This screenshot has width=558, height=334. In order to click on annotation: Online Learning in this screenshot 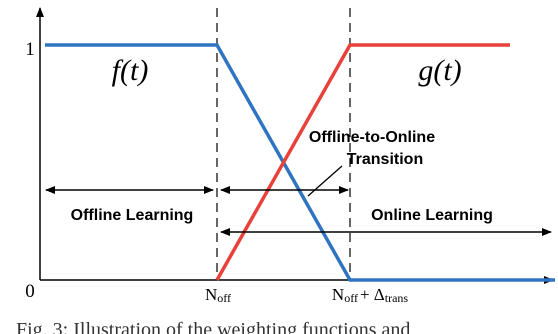, I will do `click(432, 215)`.